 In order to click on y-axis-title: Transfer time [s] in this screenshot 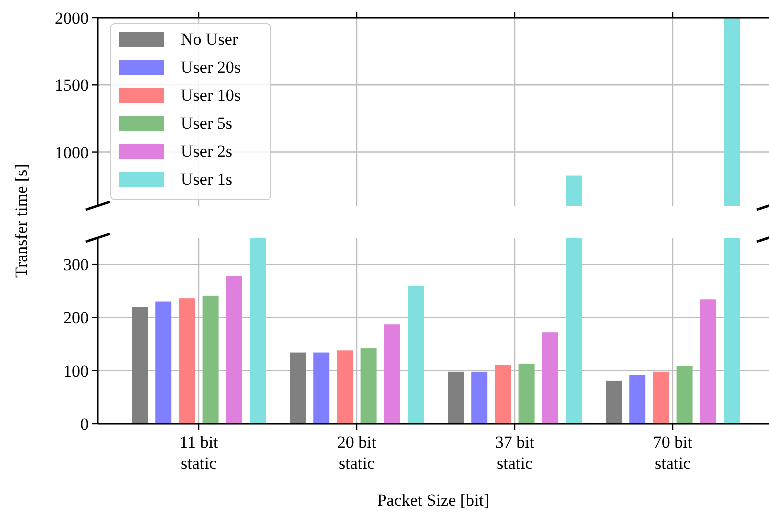, I will do `click(21, 221)`.